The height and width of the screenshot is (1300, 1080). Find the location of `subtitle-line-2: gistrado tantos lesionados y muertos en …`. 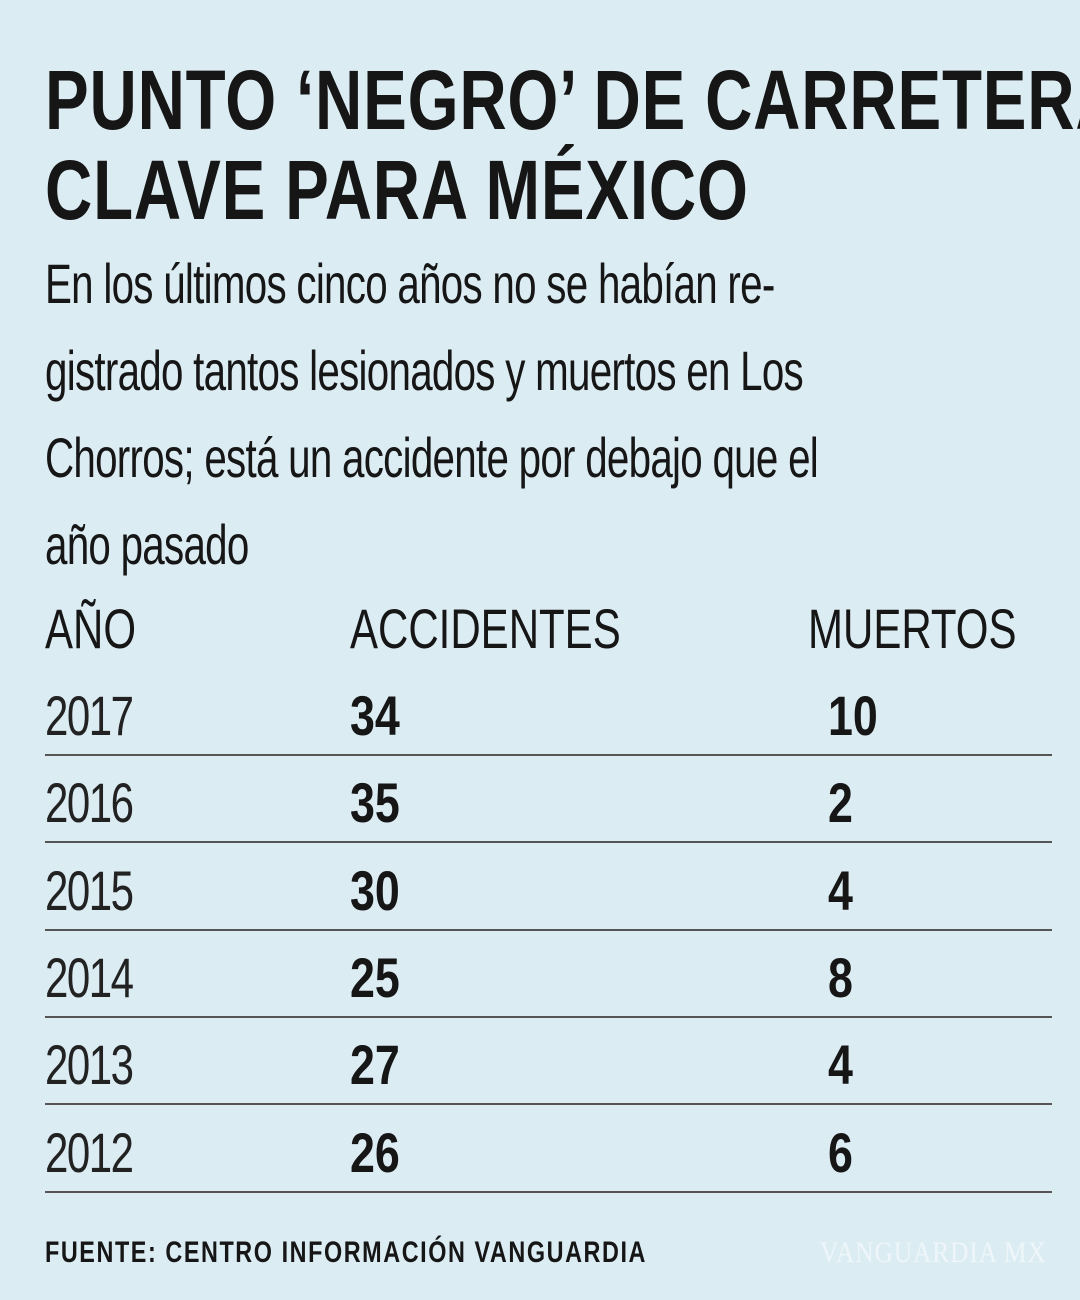

subtitle-line-2: gistrado tantos lesionados y muertos en … is located at coordinates (424, 370).